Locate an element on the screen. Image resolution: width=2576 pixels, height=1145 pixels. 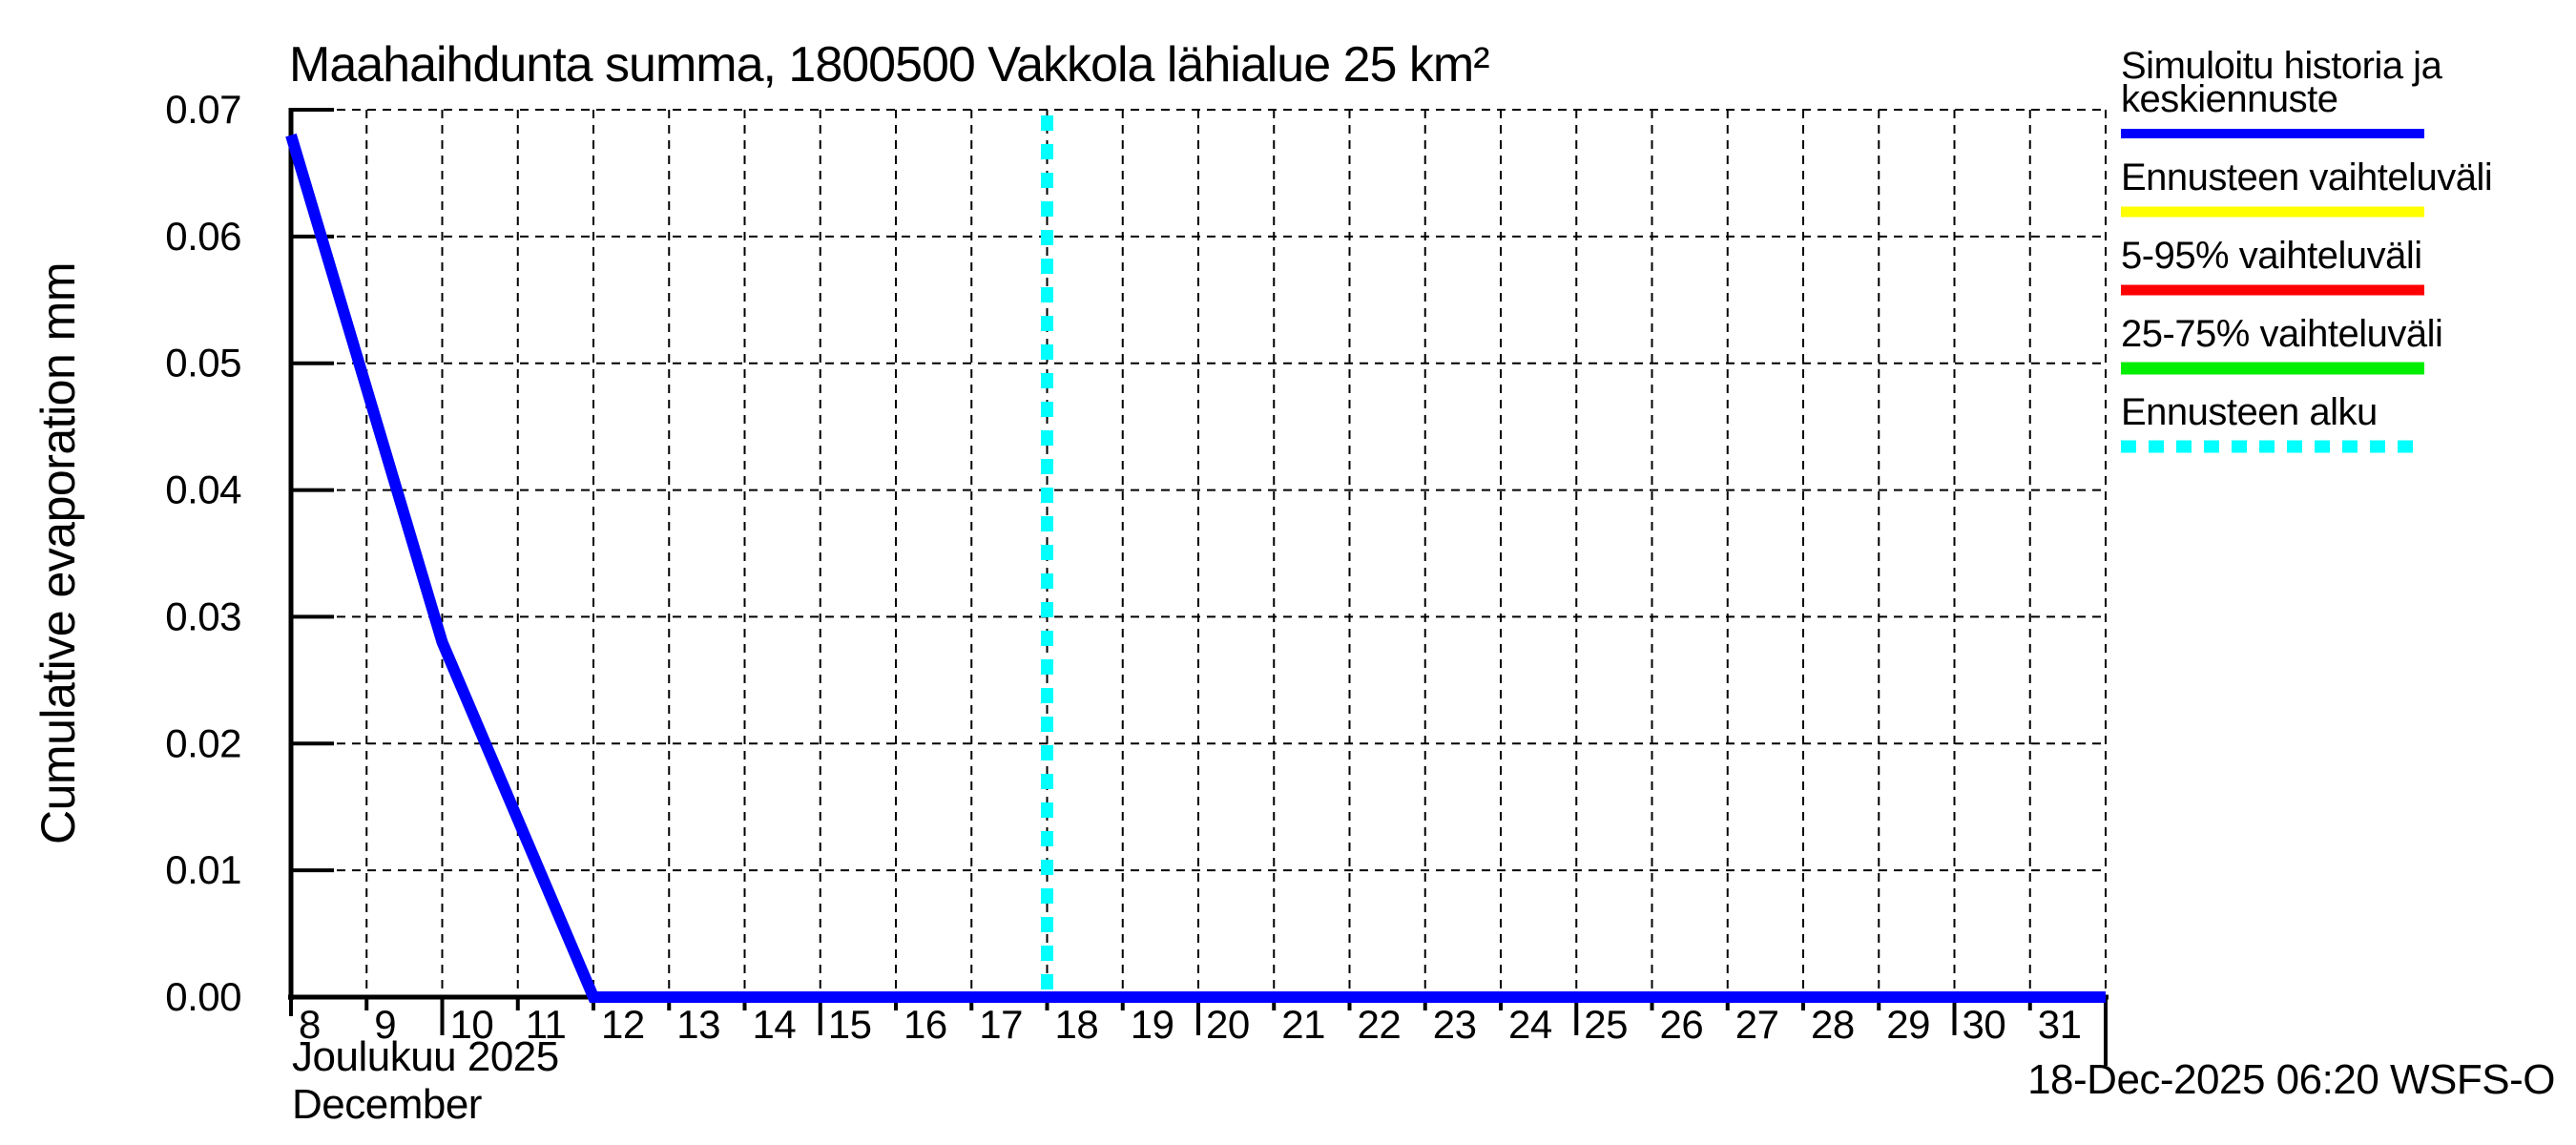
x-tick-label: 8 is located at coordinates (310, 1025).